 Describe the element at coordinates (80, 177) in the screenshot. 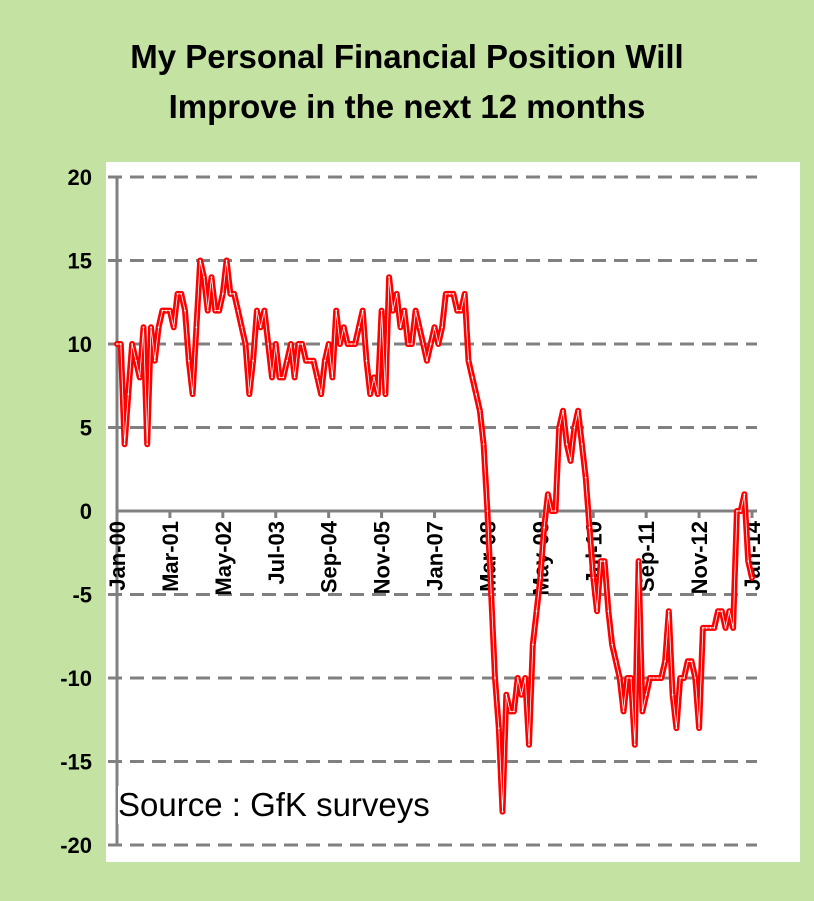

I see `y-tick-label: 20` at that location.